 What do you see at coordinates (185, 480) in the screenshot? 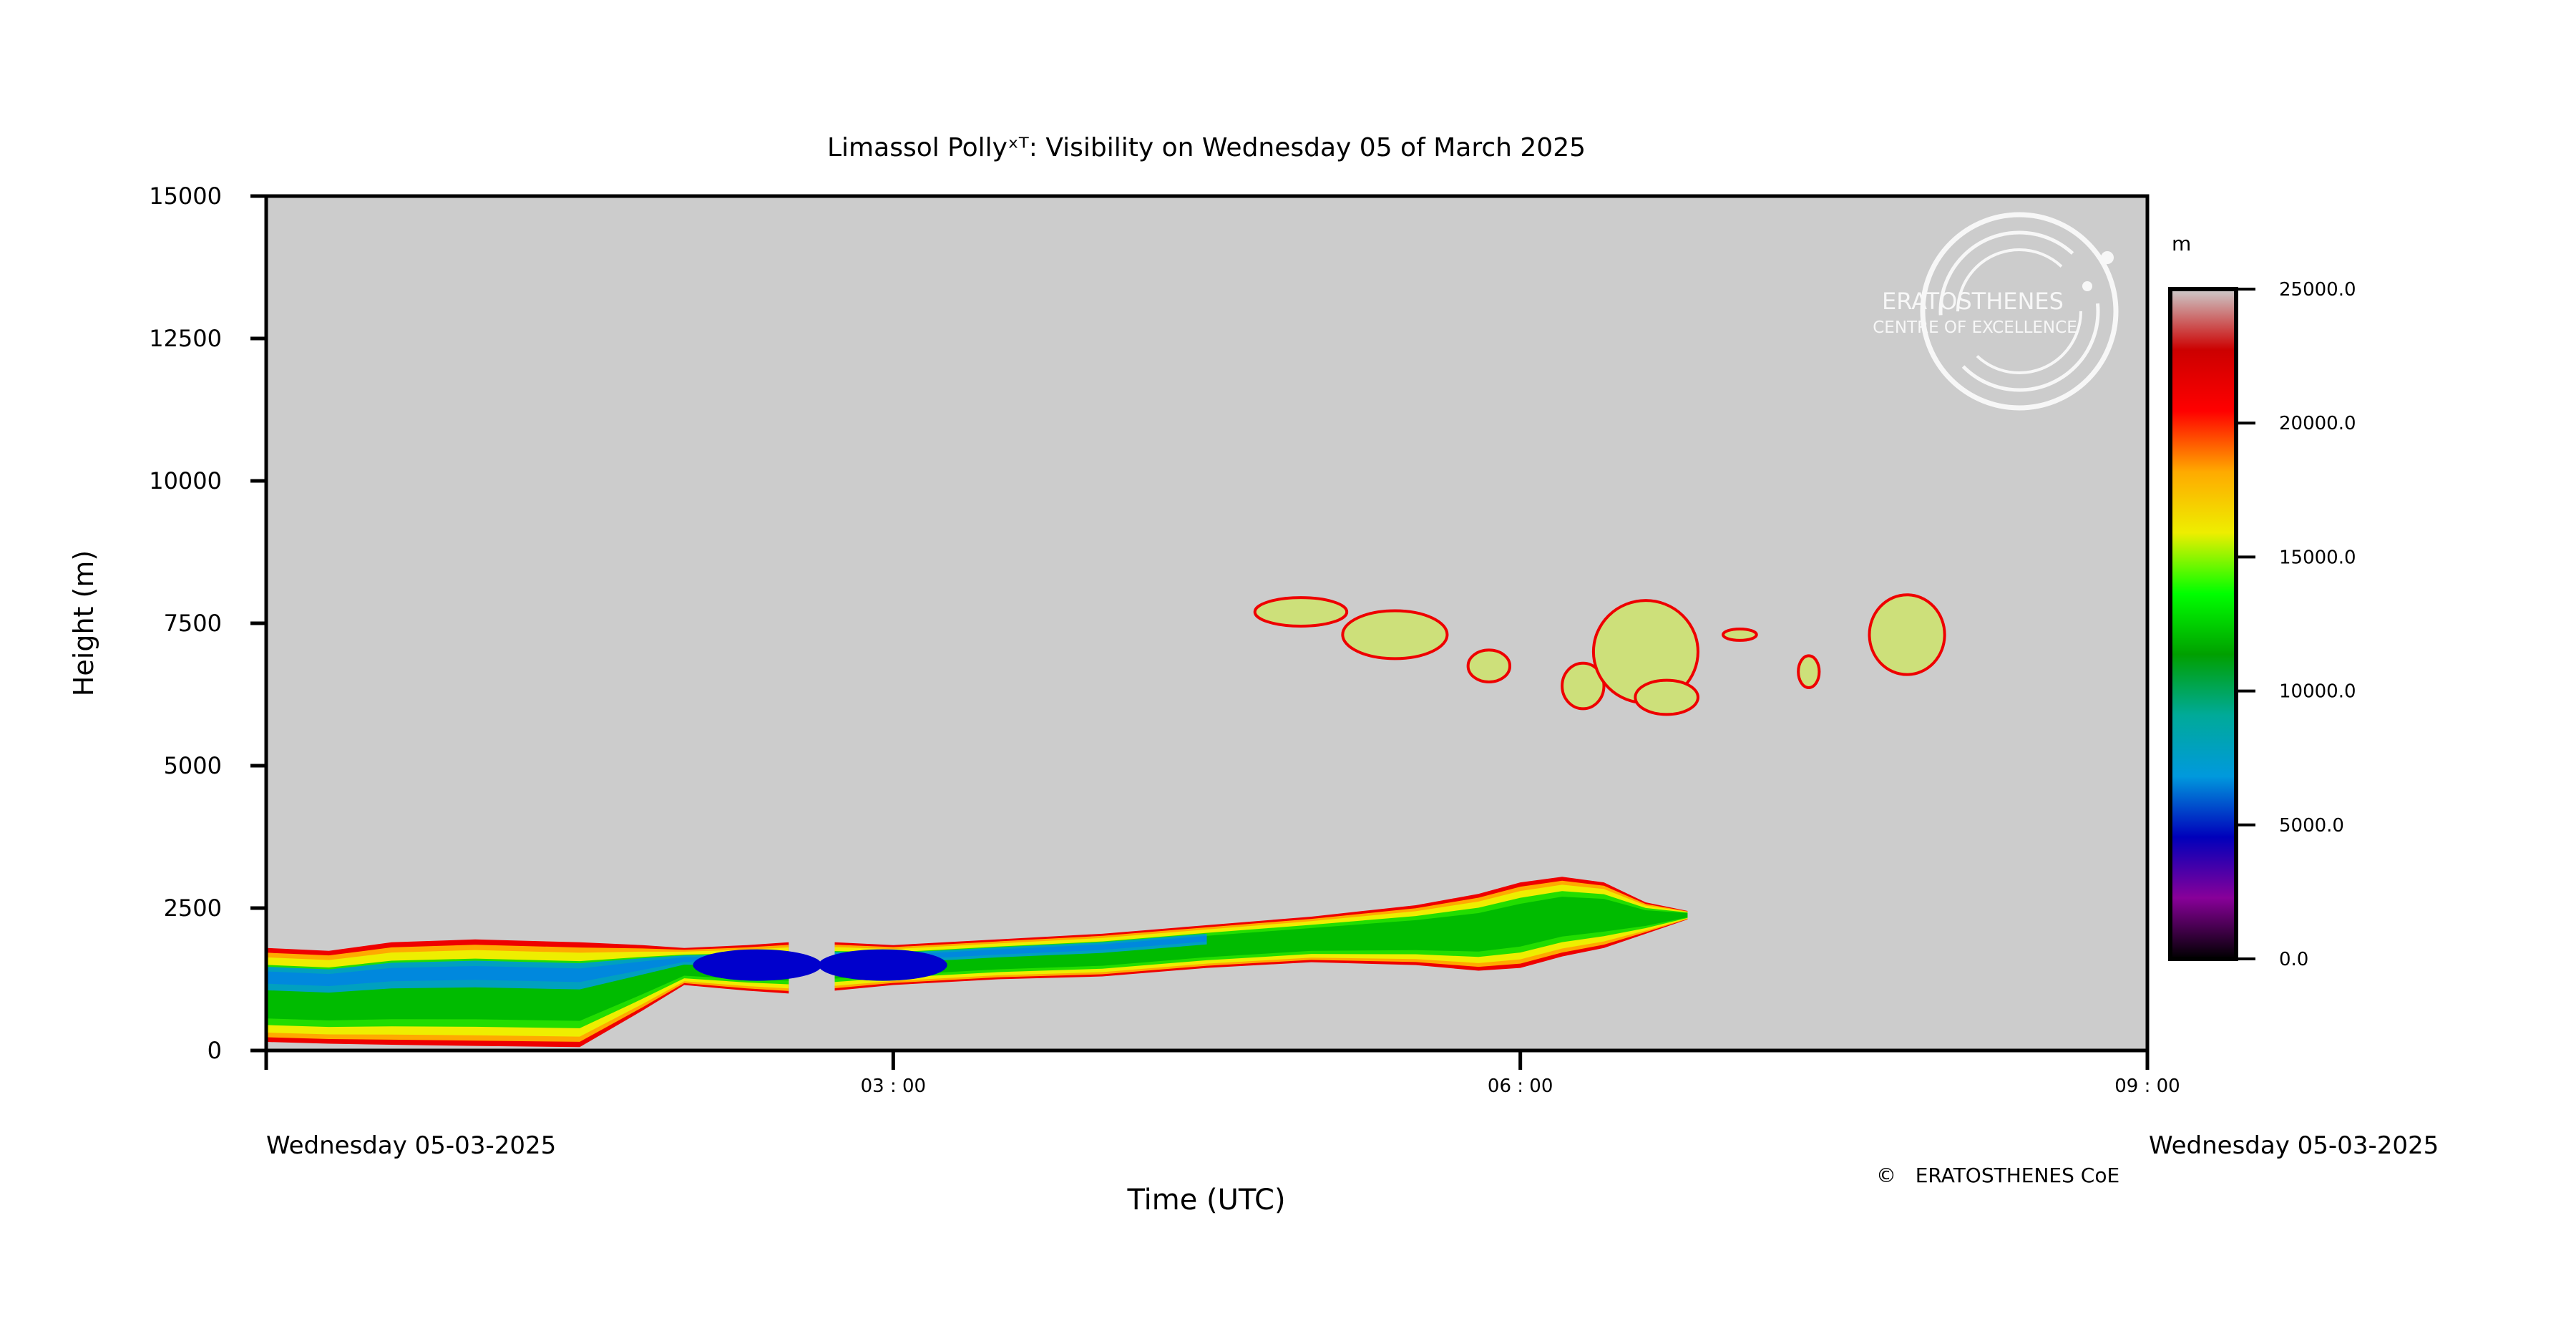
I see `y-tick-label: 10000` at bounding box center [185, 480].